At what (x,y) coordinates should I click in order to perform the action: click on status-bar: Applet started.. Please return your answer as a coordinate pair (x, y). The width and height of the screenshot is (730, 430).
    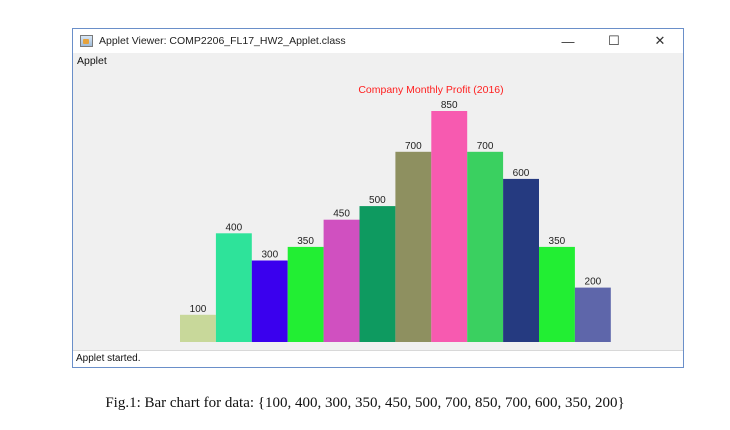
    Looking at the image, I should click on (378, 358).